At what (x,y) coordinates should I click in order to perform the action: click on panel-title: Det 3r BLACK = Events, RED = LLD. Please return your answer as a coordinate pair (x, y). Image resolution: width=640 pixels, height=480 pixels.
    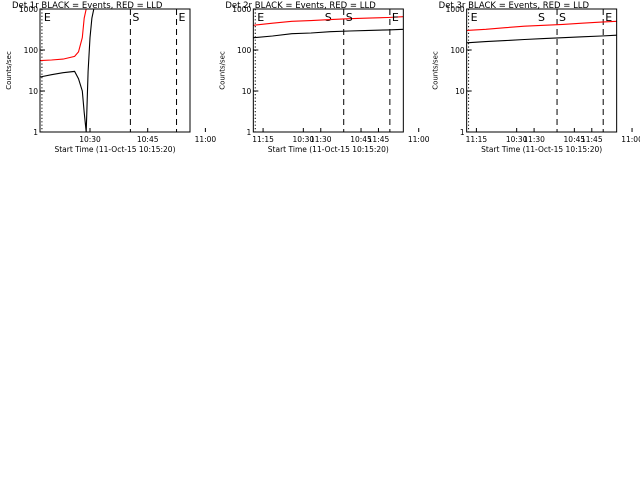
    Looking at the image, I should click on (514, 6).